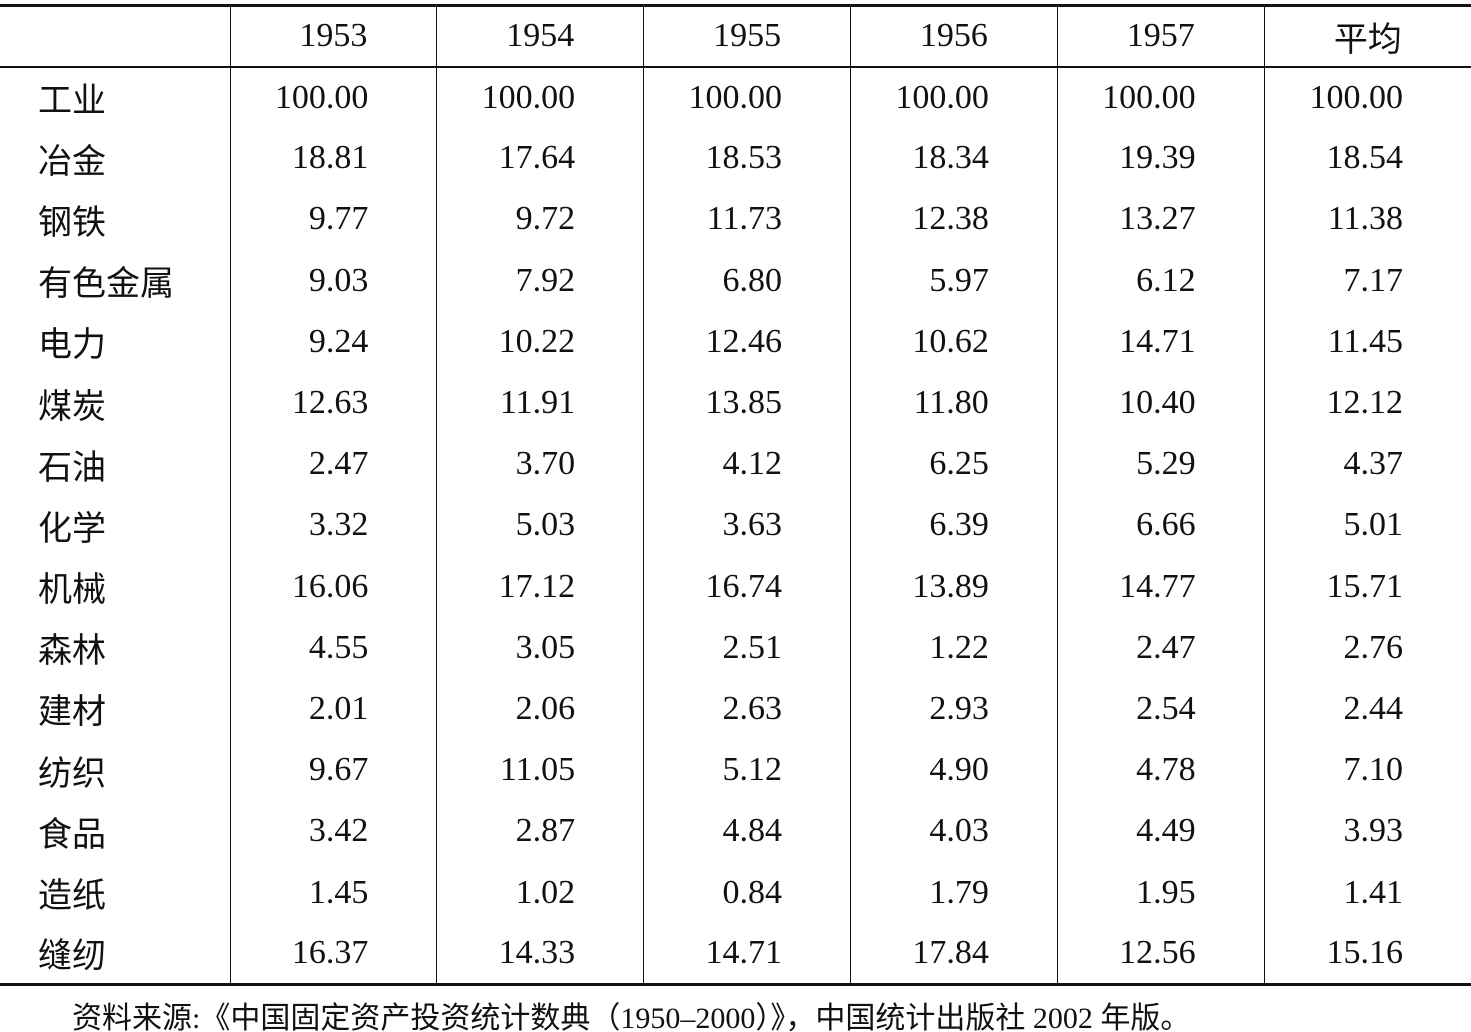 The image size is (1471, 1032). I want to click on cell: 7.10, so click(1367, 770).